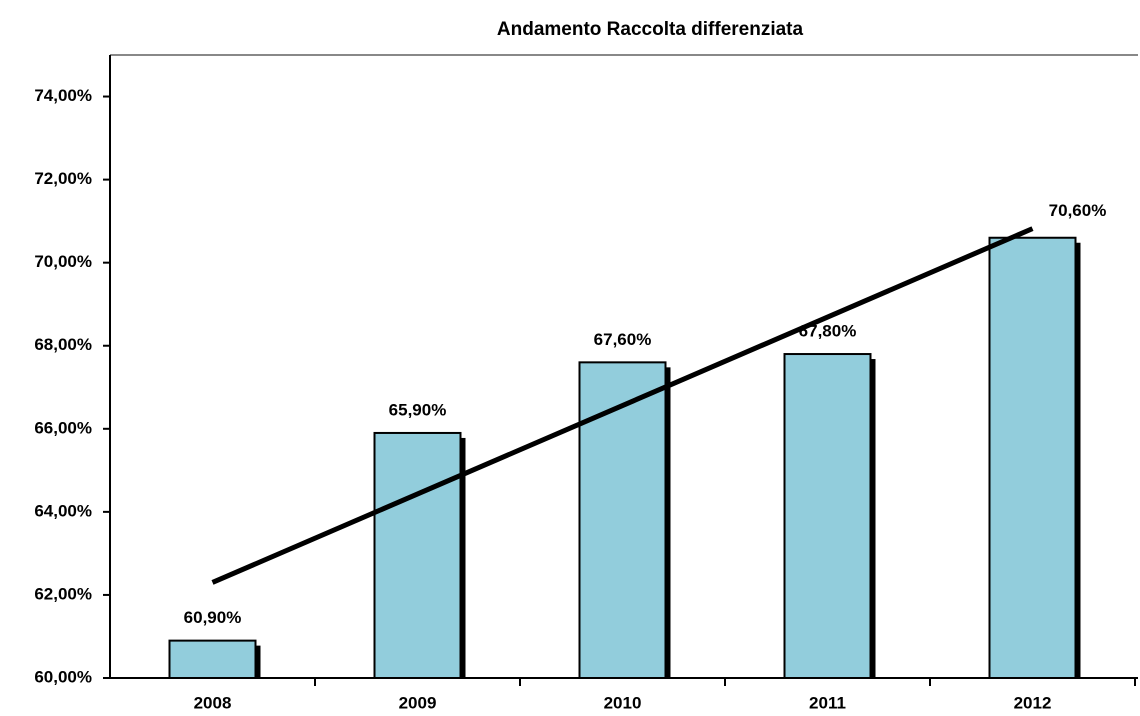 This screenshot has height=716, width=1140. I want to click on data-label: 65,90%, so click(418, 409).